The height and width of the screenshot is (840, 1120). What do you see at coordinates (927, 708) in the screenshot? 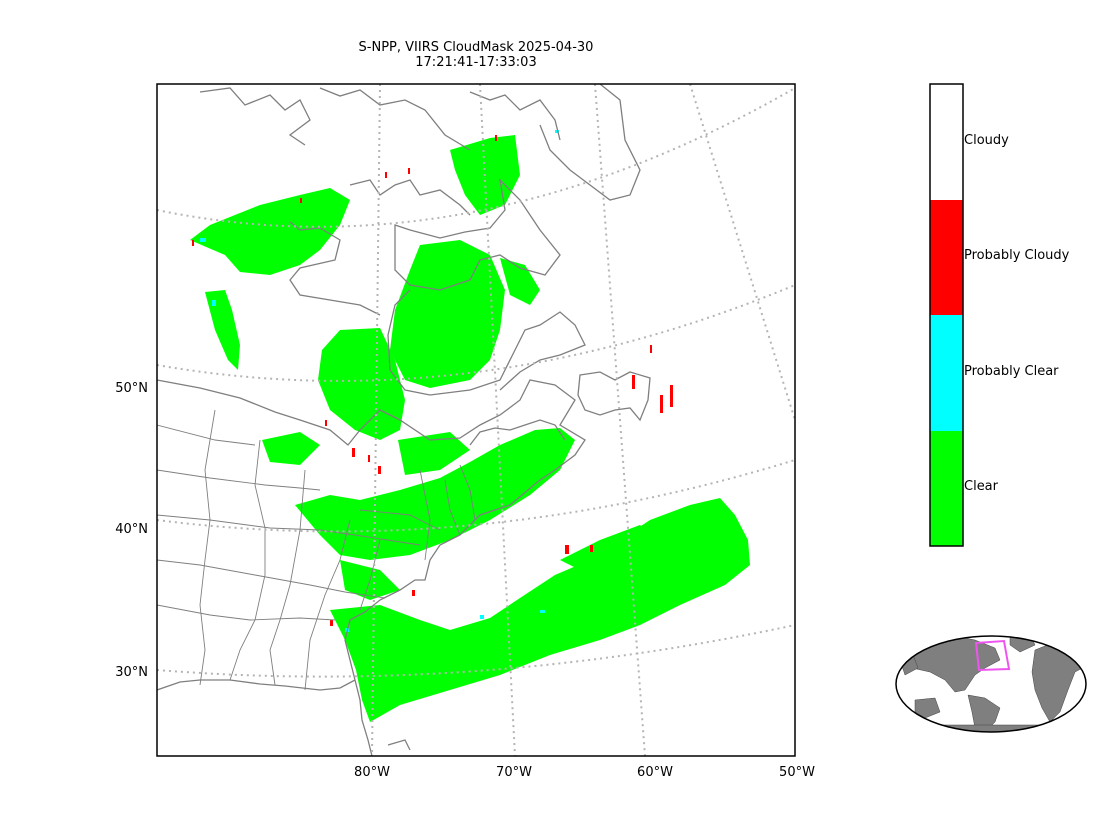
I see `inset-land-australia` at bounding box center [927, 708].